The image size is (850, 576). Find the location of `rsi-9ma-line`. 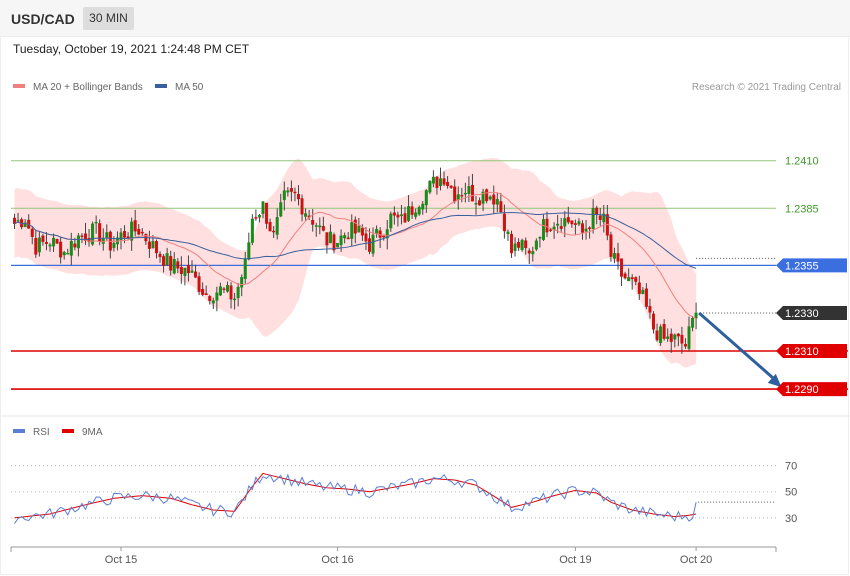

rsi-9ma-line is located at coordinates (355, 495).